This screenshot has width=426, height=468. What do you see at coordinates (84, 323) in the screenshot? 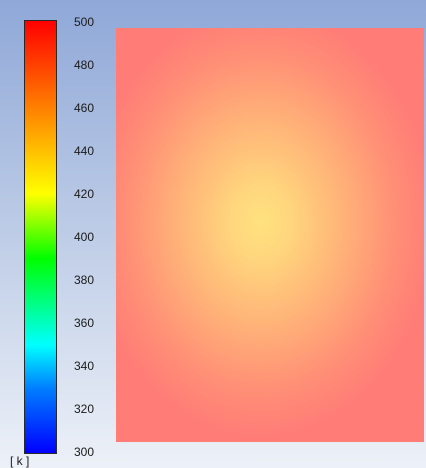
I see `scale-tick-label: 360` at bounding box center [84, 323].